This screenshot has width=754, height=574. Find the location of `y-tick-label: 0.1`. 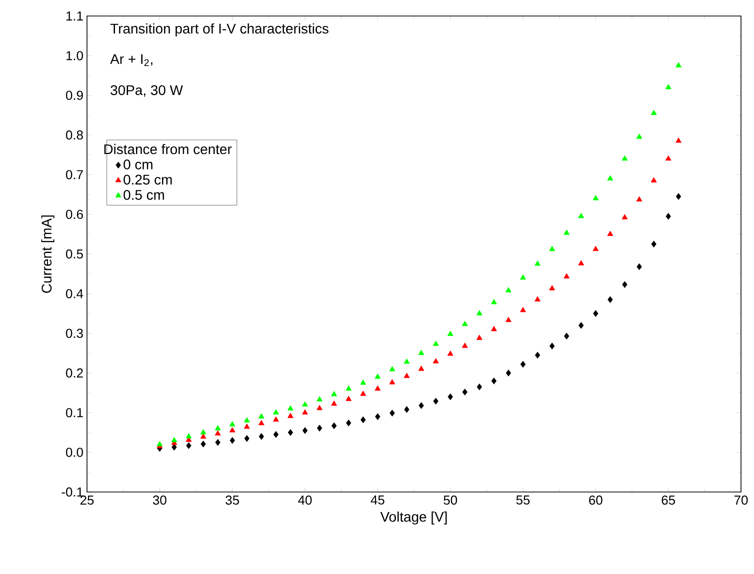

y-tick-label: 0.1 is located at coordinates (74, 413).